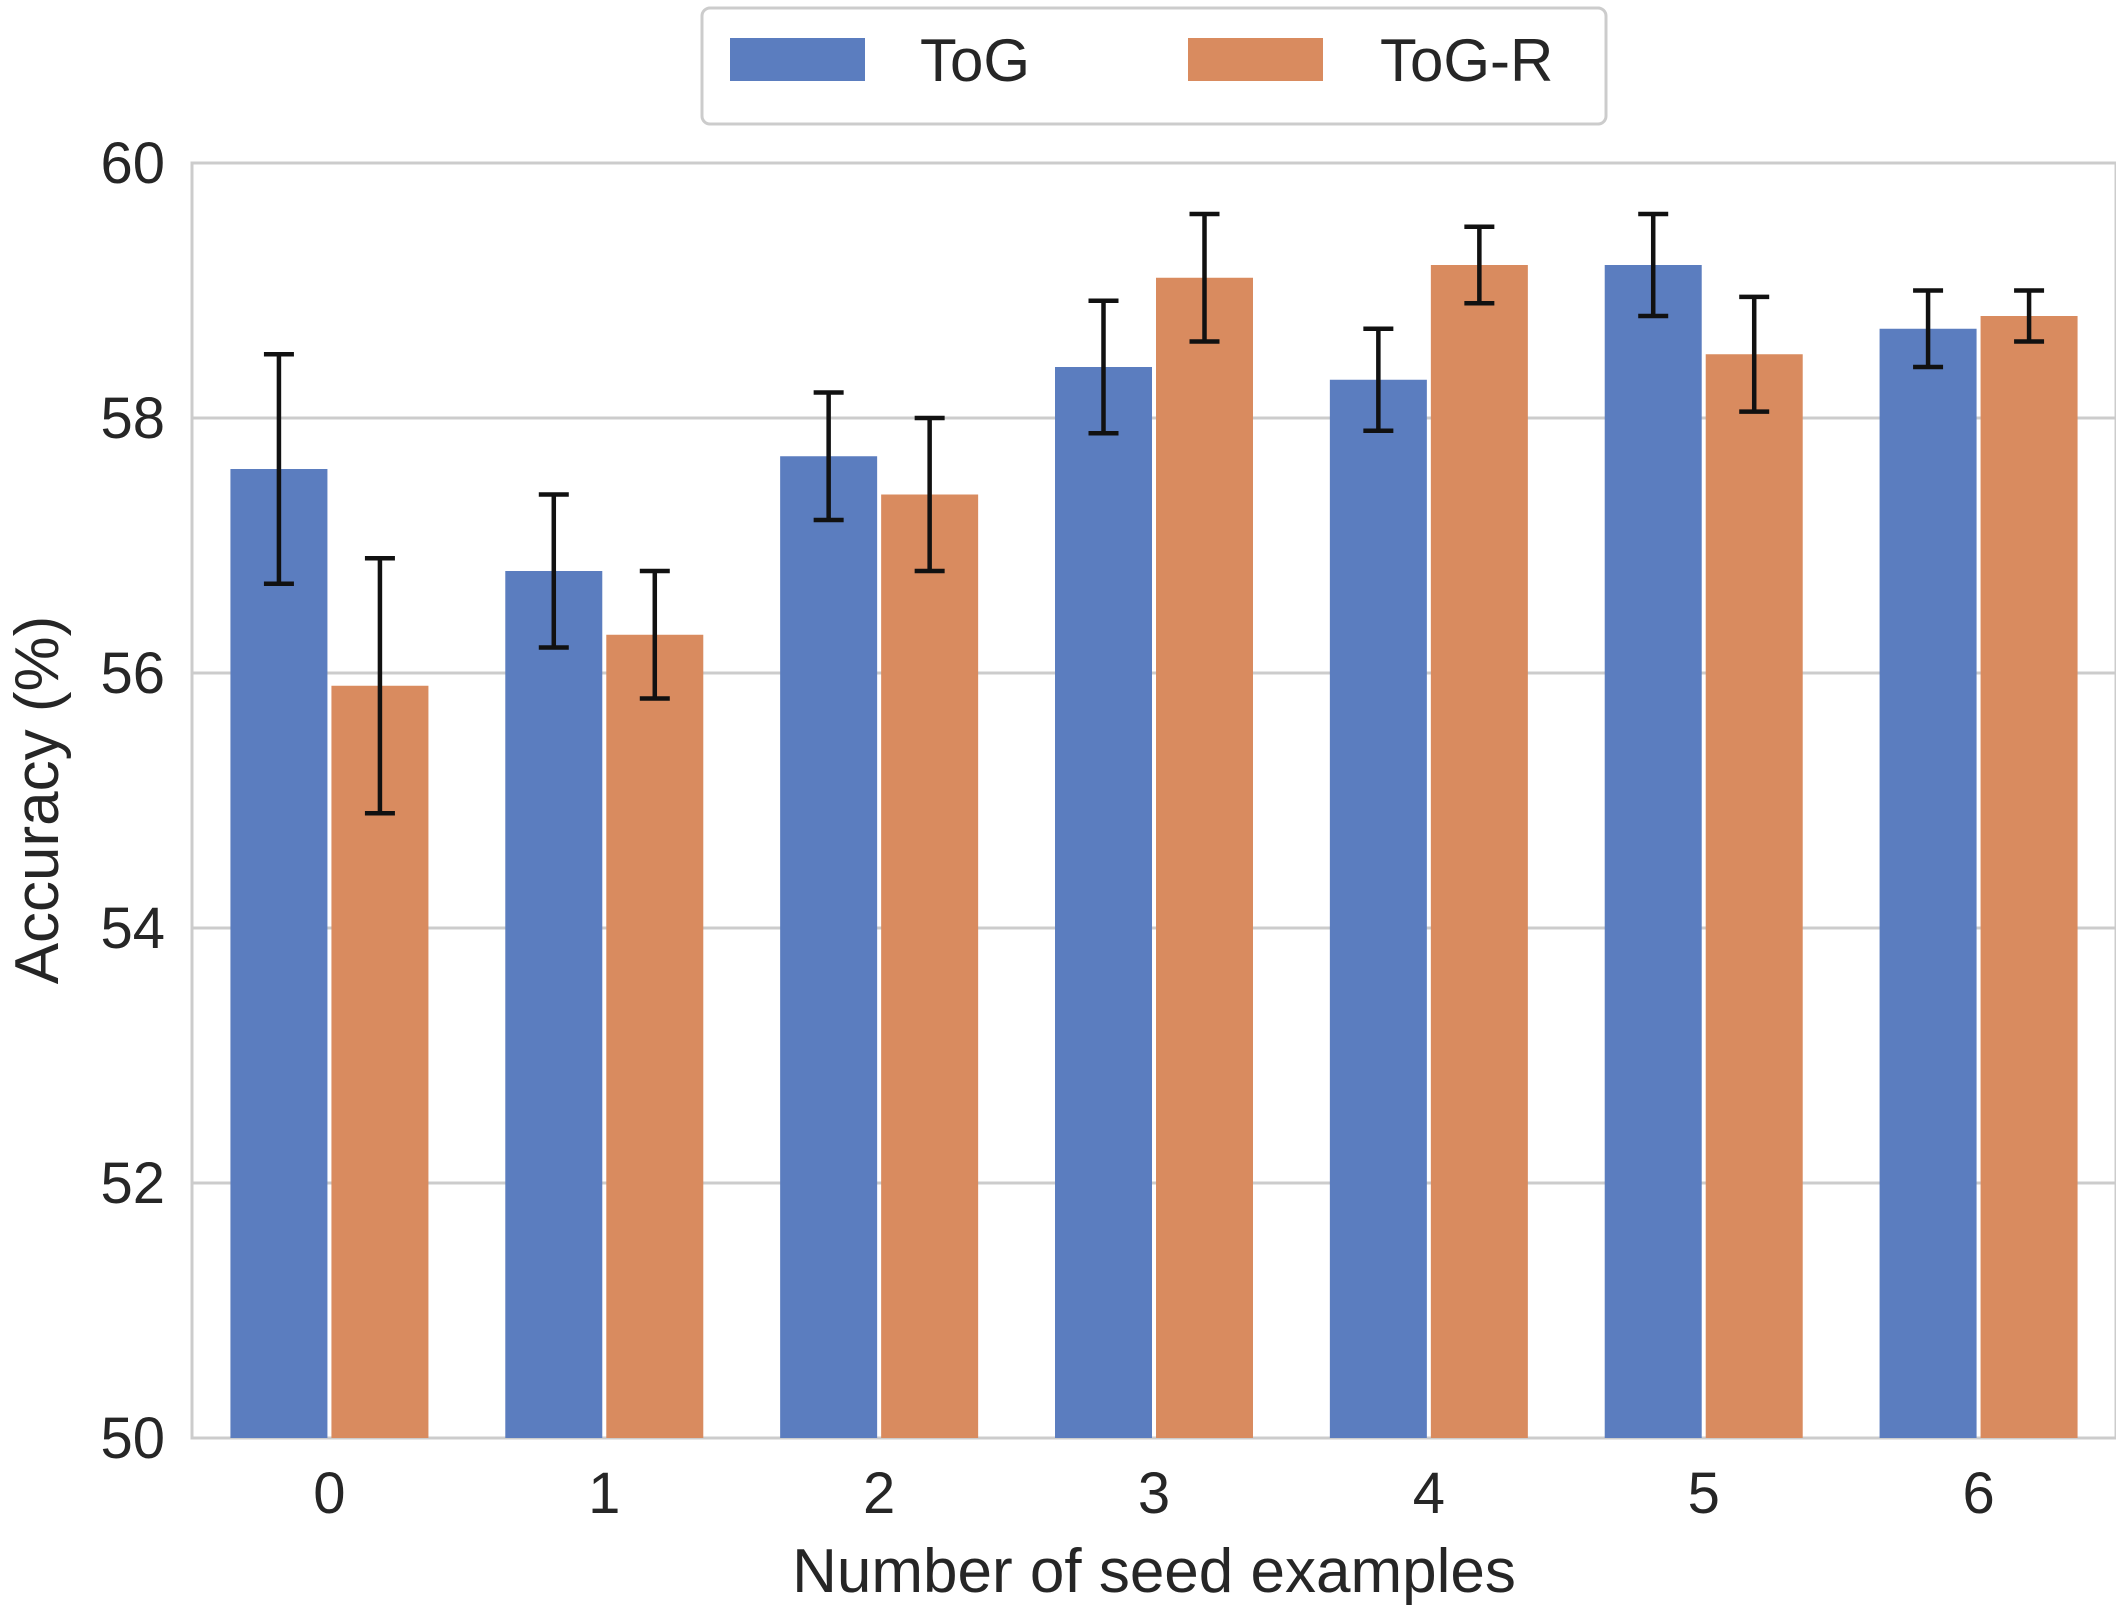 The height and width of the screenshot is (1609, 2116). Describe the element at coordinates (329, 1493) in the screenshot. I see `x-tick-label: 0` at that location.